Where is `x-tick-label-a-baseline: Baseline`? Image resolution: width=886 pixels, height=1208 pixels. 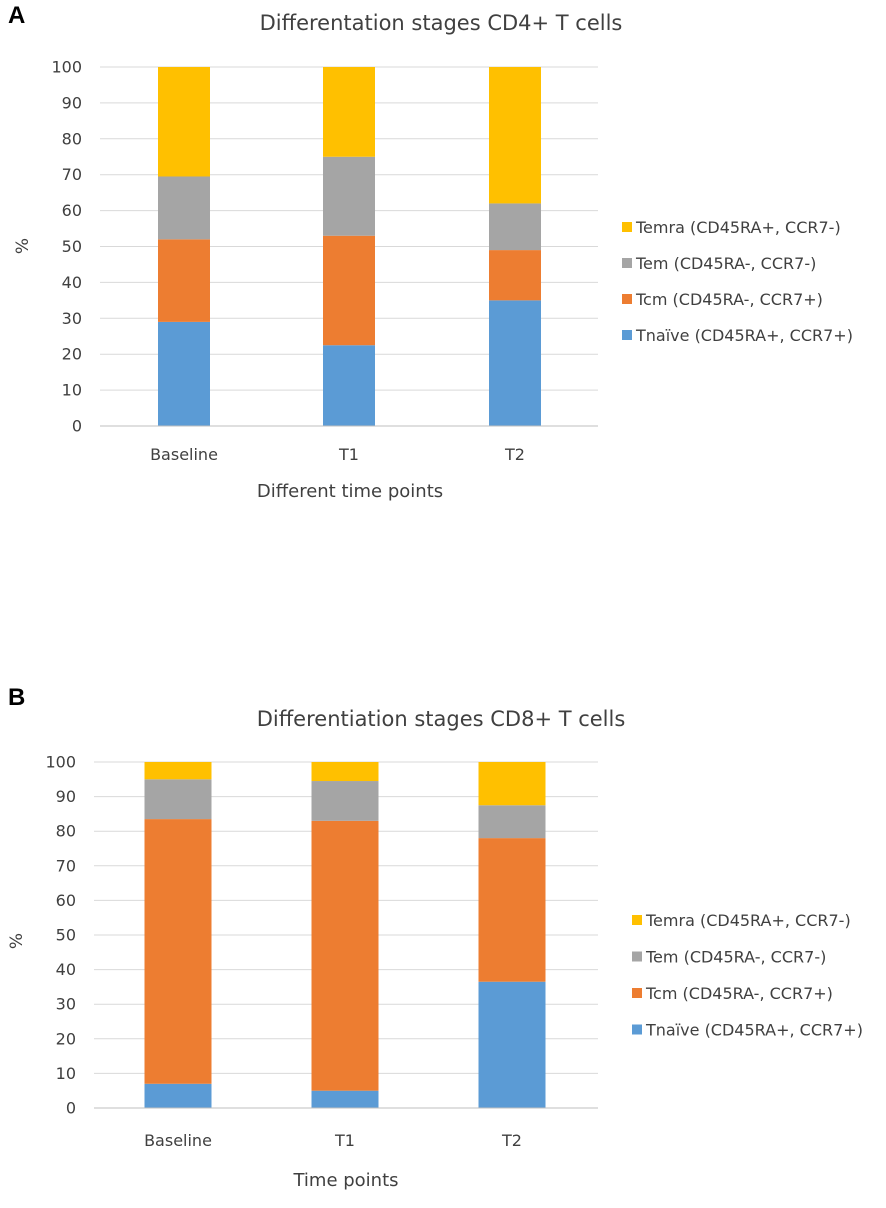
x-tick-label-a-baseline: Baseline is located at coordinates (184, 454).